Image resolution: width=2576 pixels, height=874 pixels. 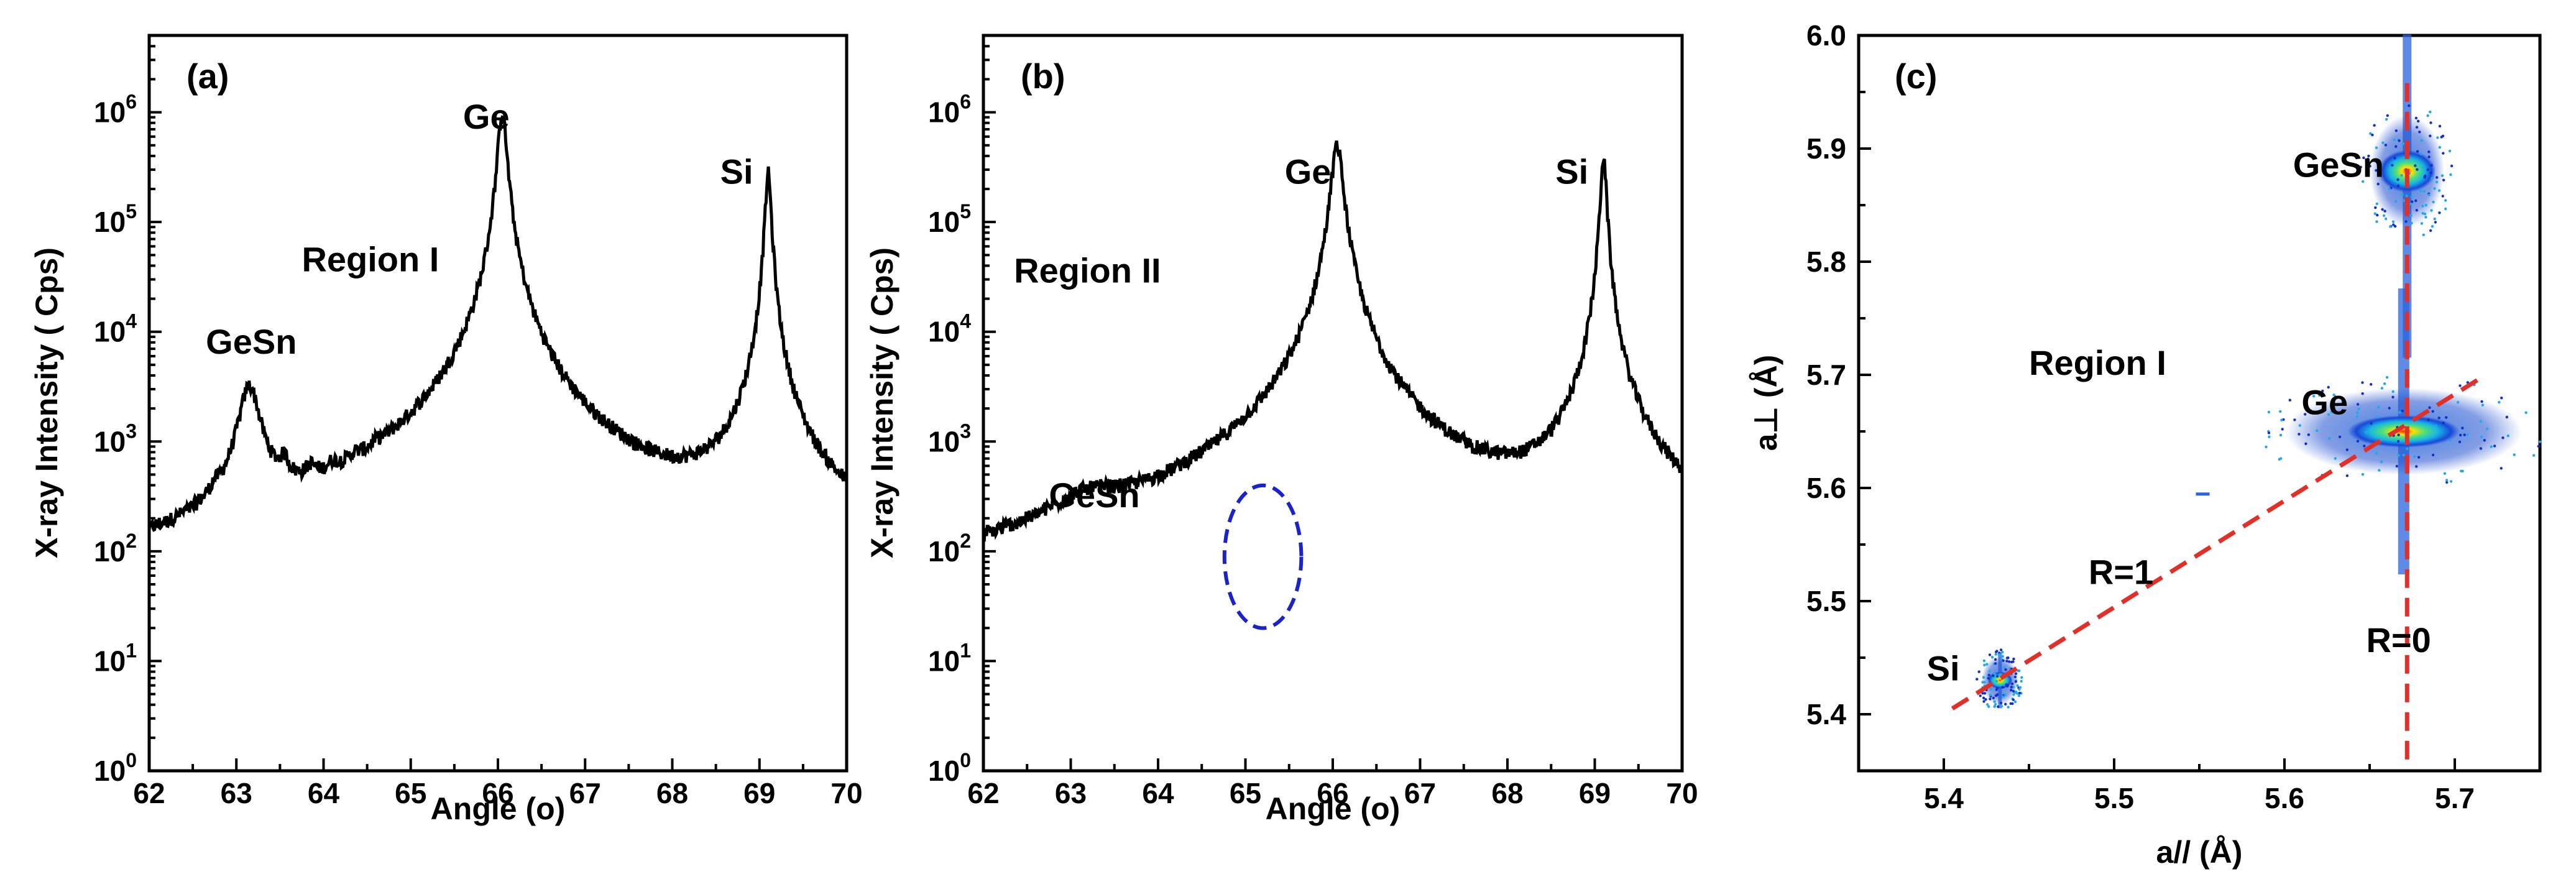 I want to click on y-tick-label: 10⁵, so click(x=115, y=219).